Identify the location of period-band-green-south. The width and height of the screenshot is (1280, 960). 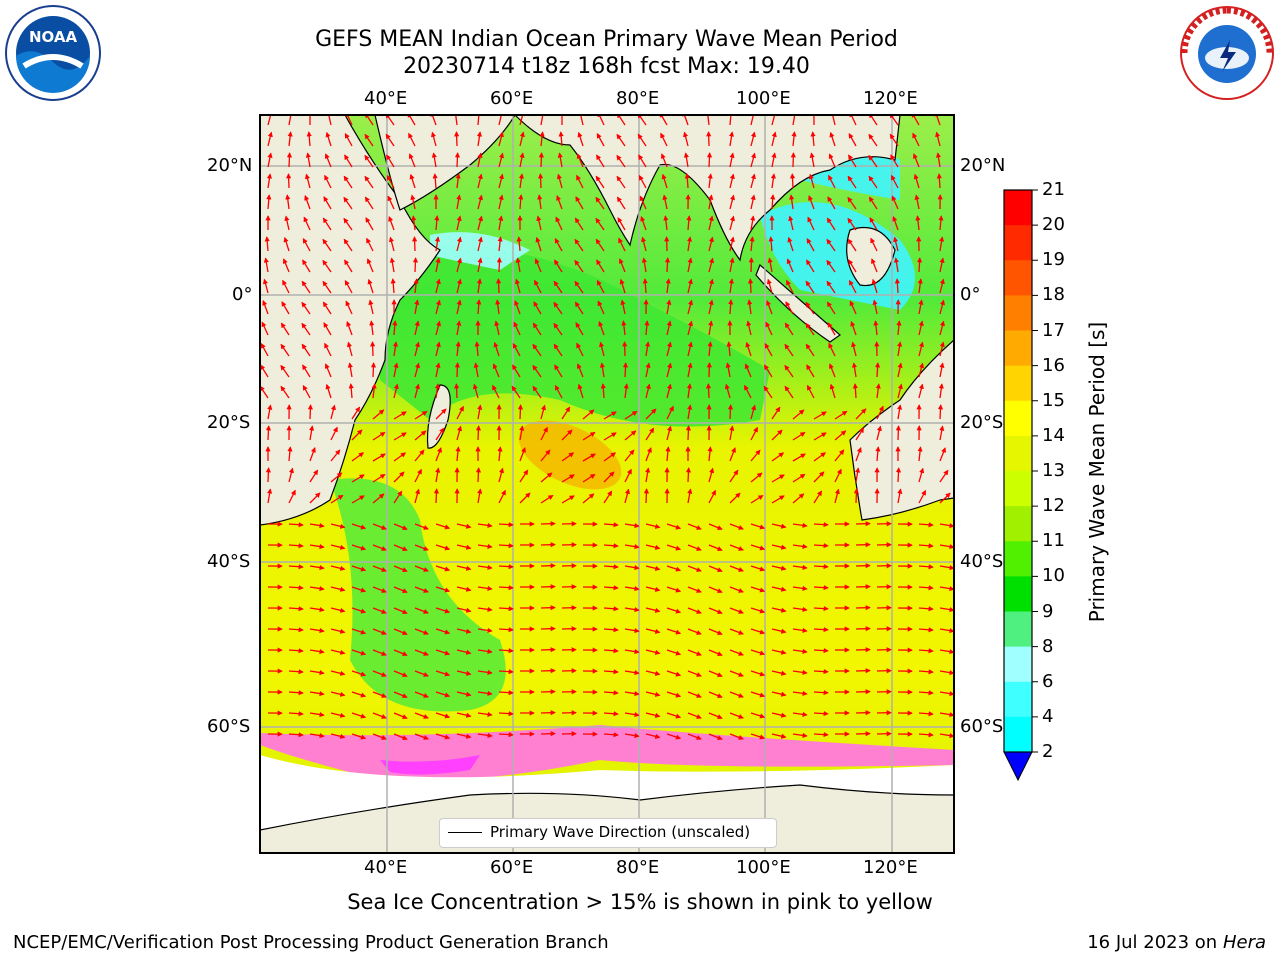
(418, 595).